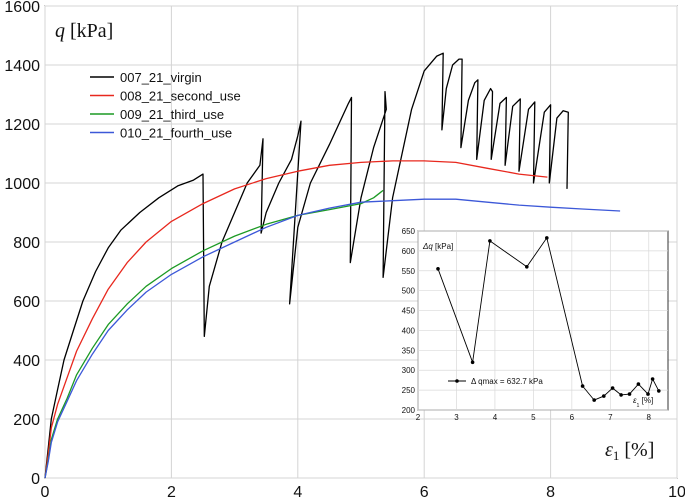  What do you see at coordinates (409, 390) in the screenshot?
I see `inset-y-tick-label: 250` at bounding box center [409, 390].